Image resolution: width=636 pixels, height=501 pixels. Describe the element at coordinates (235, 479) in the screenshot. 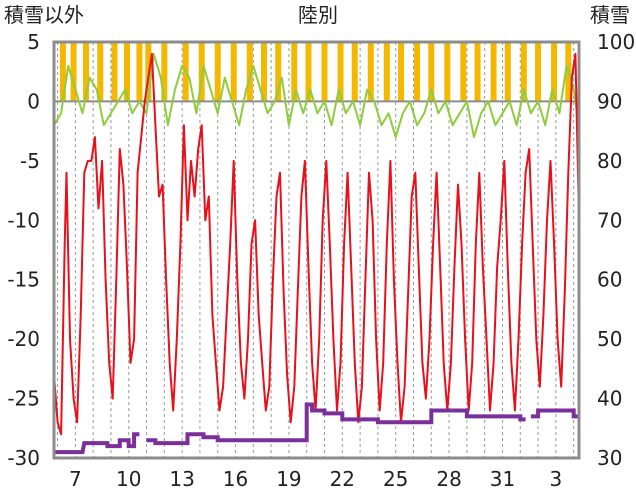

I see `x-axis-tick-label: 16` at that location.